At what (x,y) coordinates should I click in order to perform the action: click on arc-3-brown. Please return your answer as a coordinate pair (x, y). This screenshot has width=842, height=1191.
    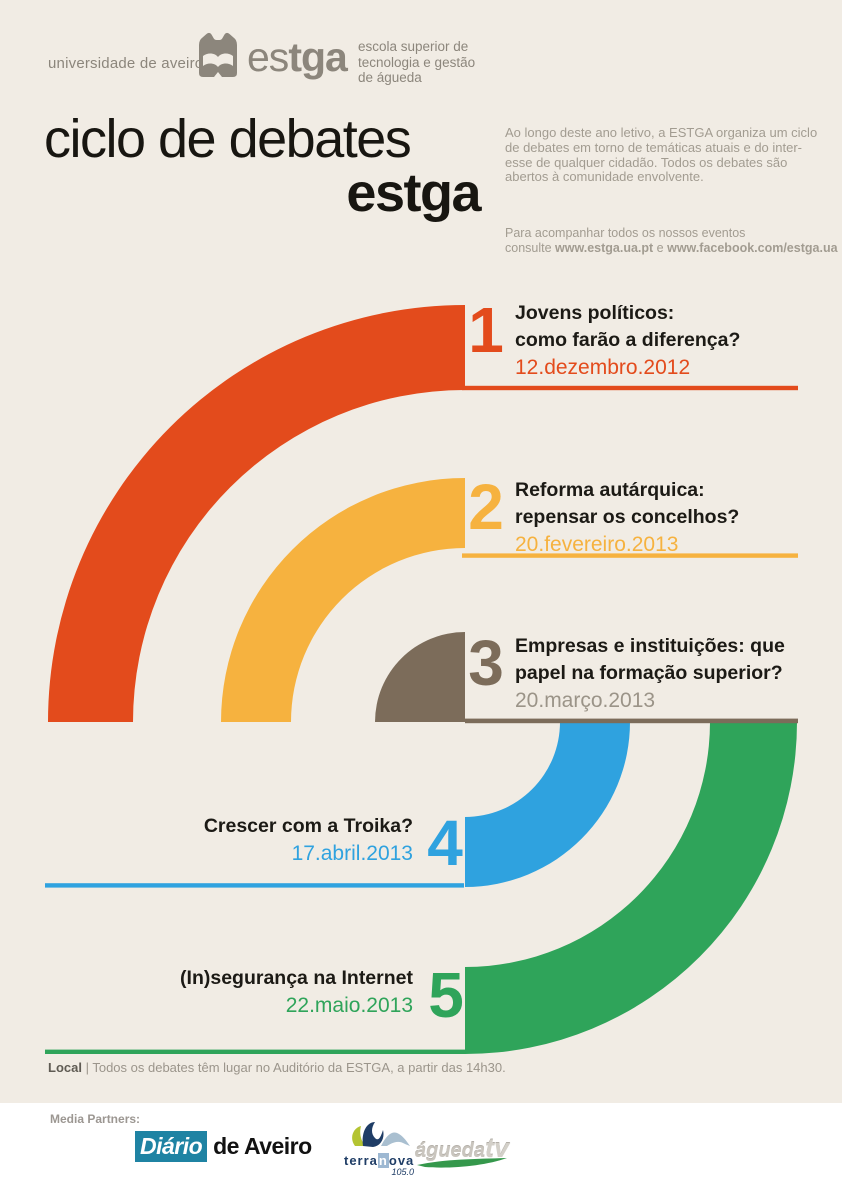
    Looking at the image, I should click on (420, 677).